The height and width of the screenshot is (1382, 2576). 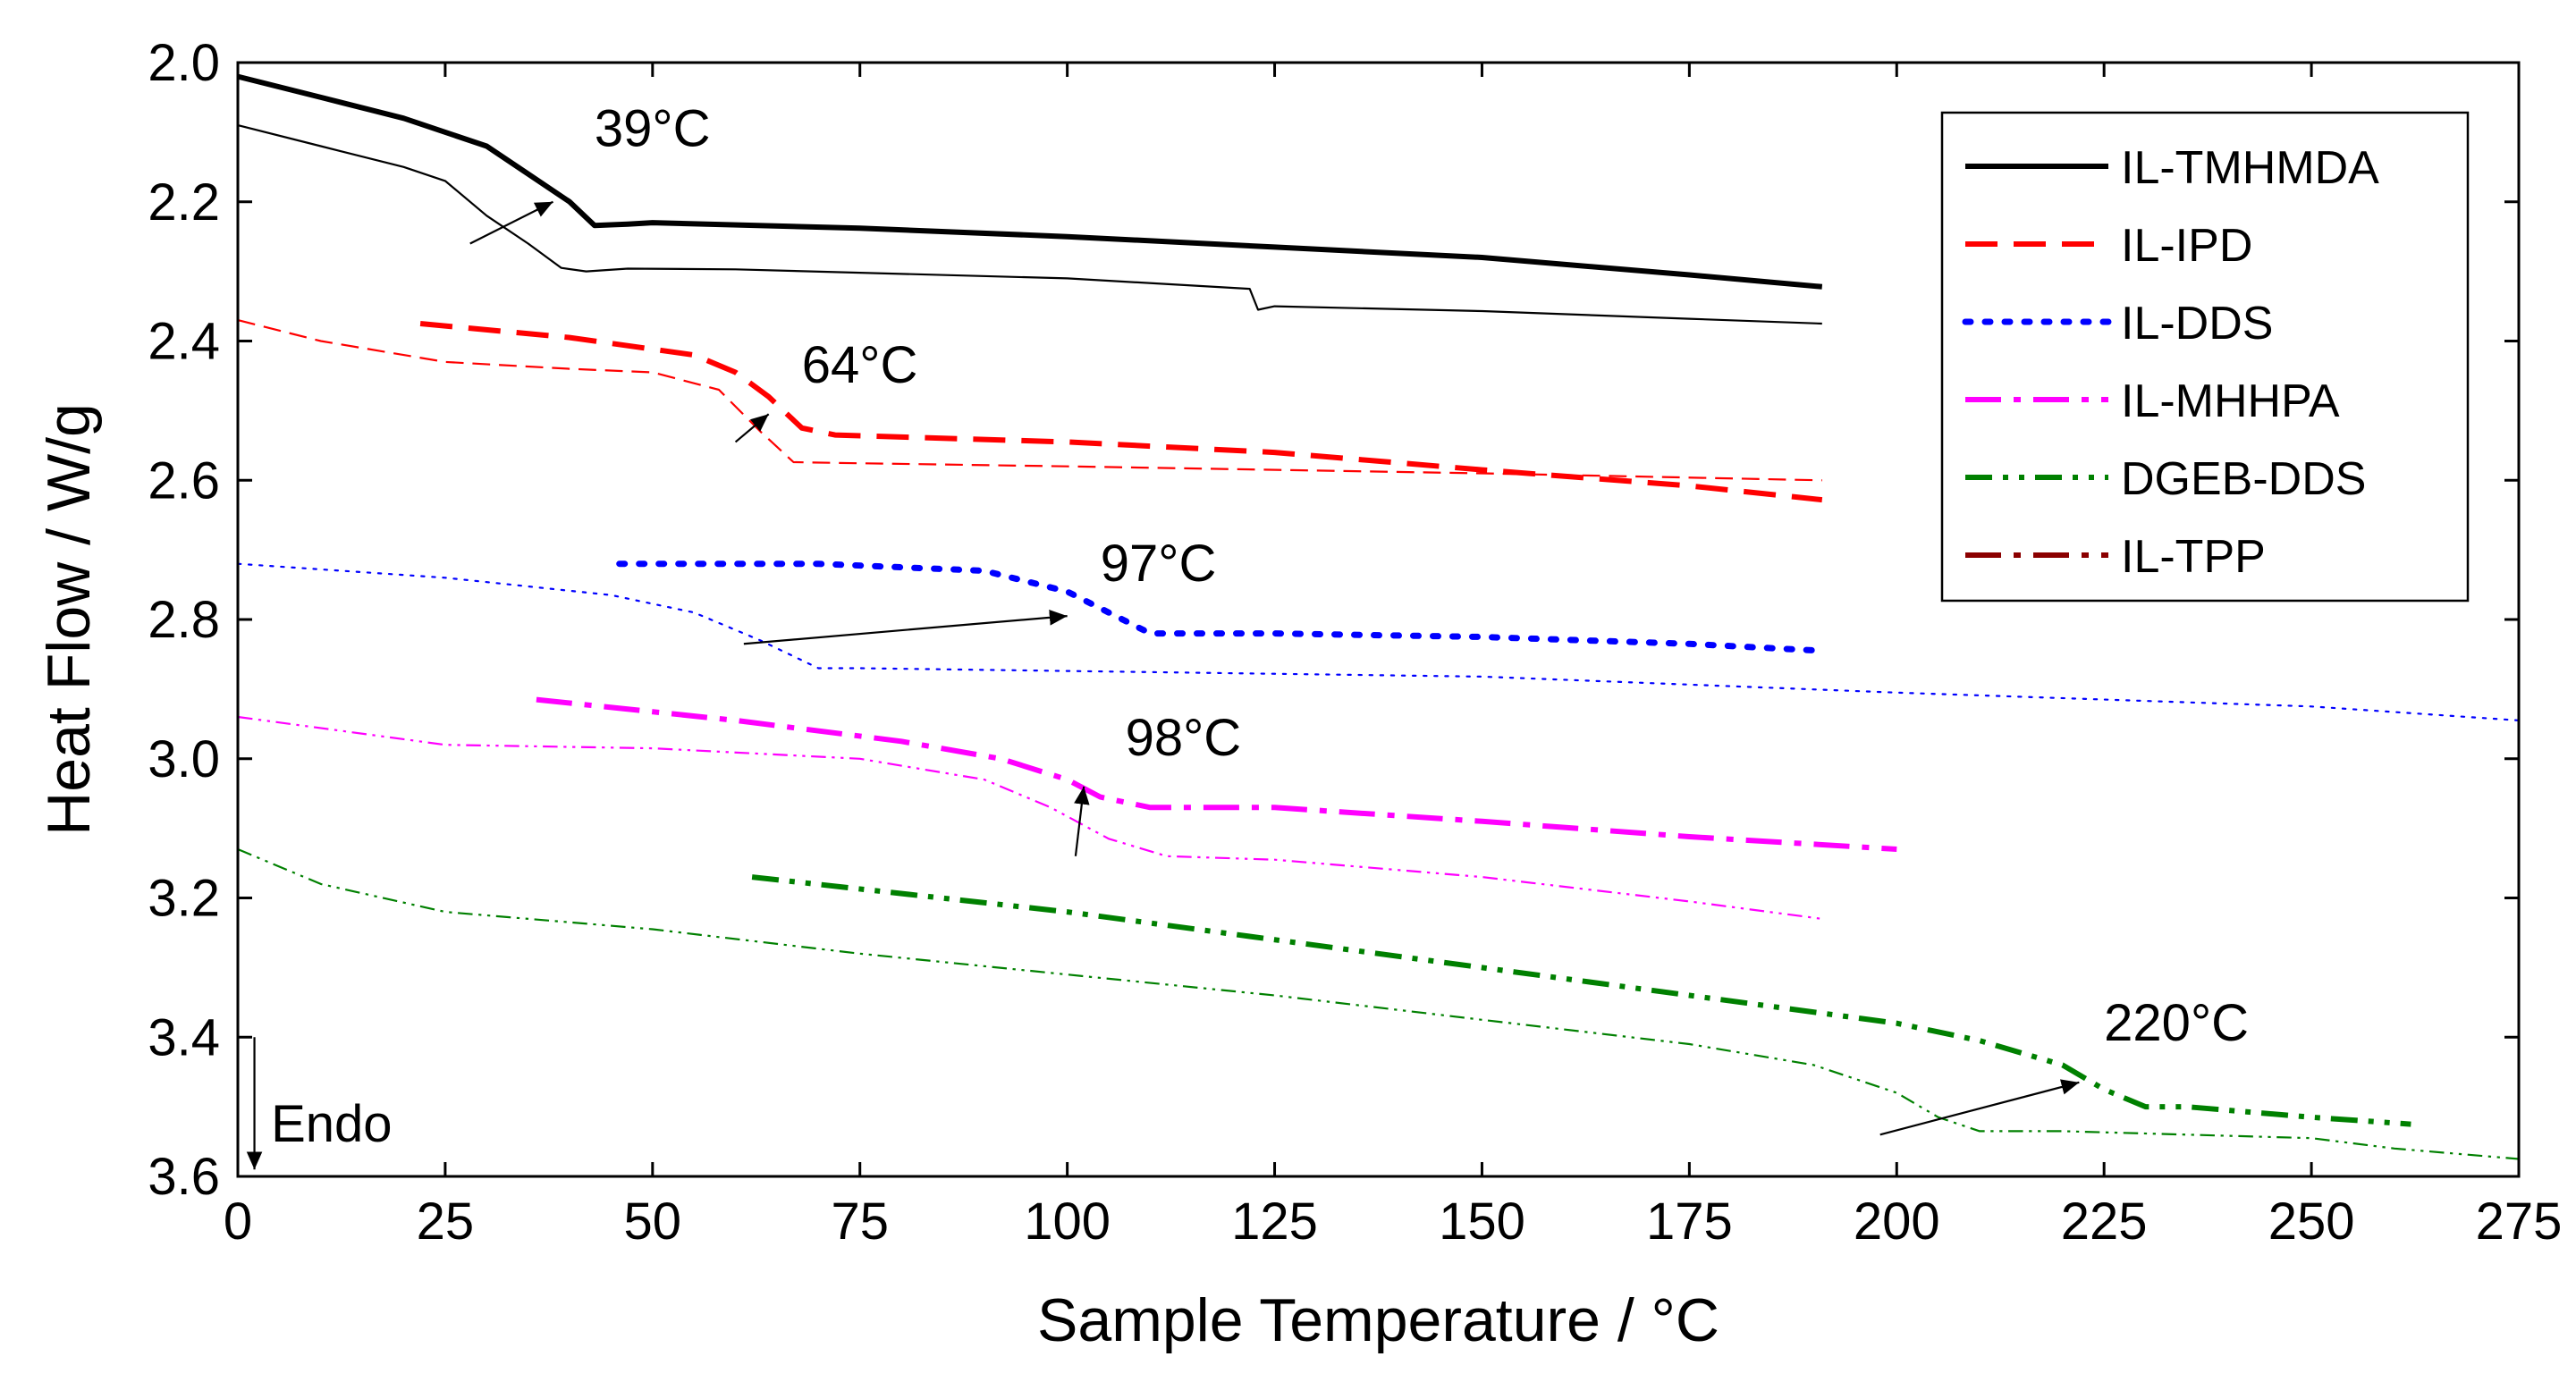 What do you see at coordinates (2519, 1222) in the screenshot?
I see `x-tick-label: 275` at bounding box center [2519, 1222].